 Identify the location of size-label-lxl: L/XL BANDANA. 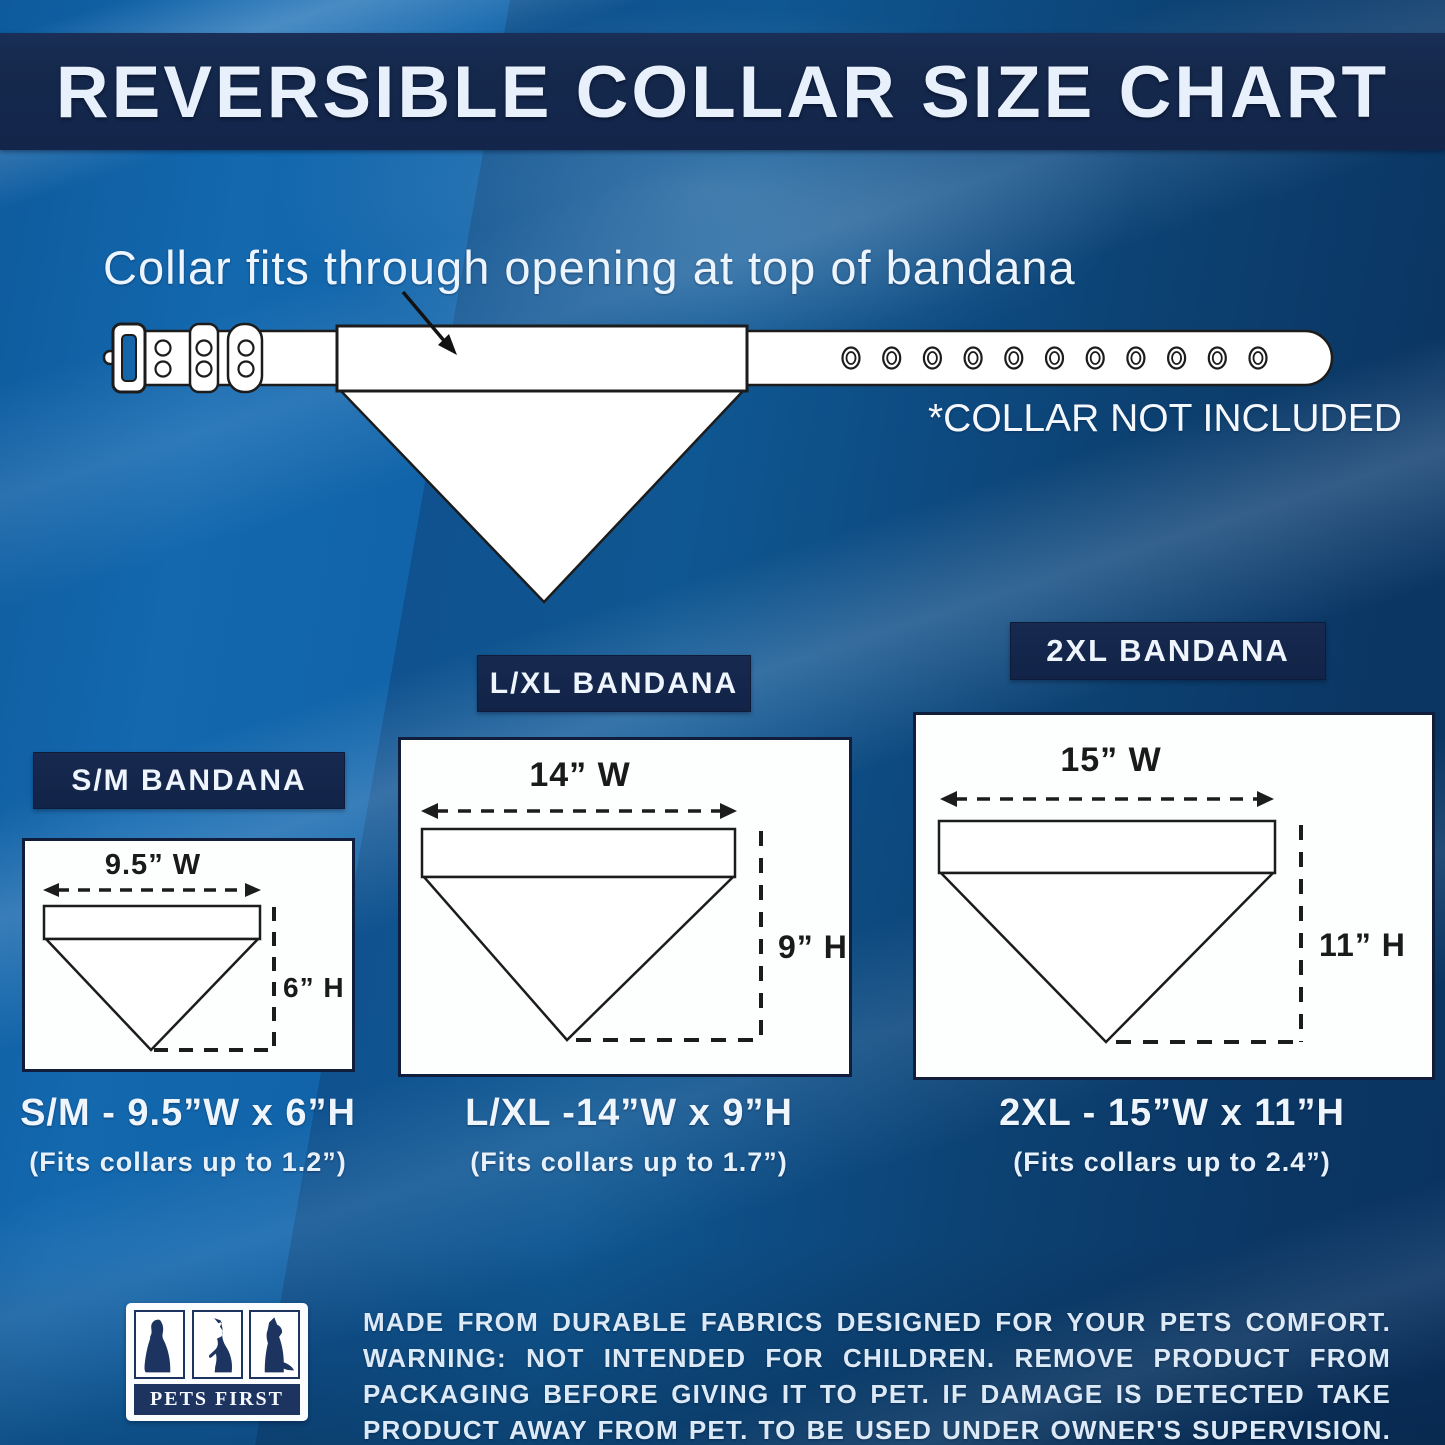
(614, 683).